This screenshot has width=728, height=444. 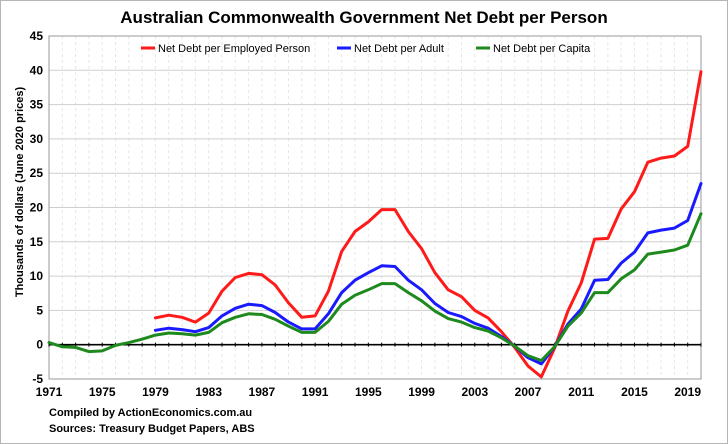 What do you see at coordinates (399, 49) in the screenshot?
I see `legend-label-2: Net Debt per Adult` at bounding box center [399, 49].